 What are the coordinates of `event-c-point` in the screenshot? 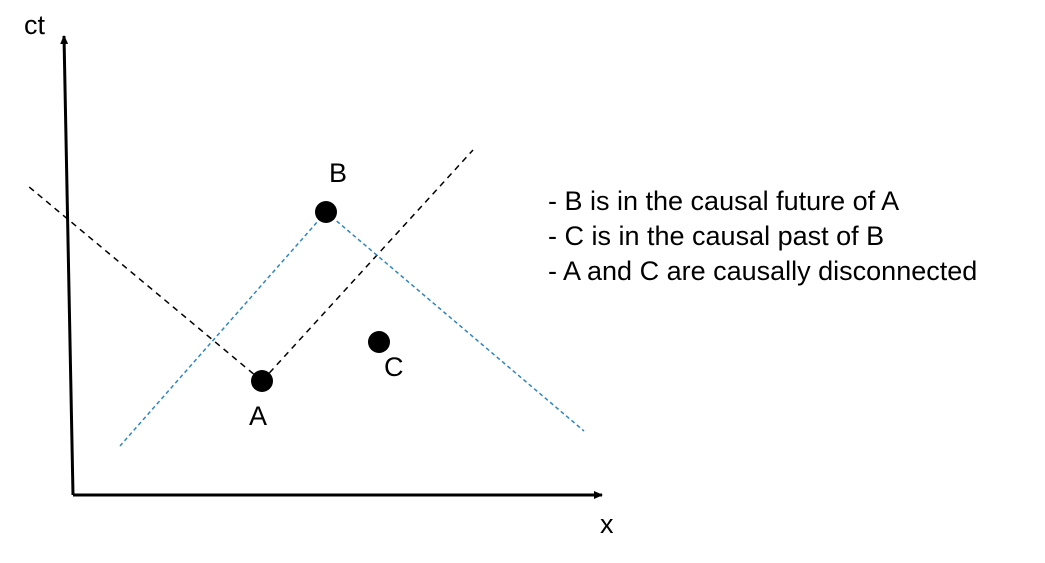 It's located at (379, 342).